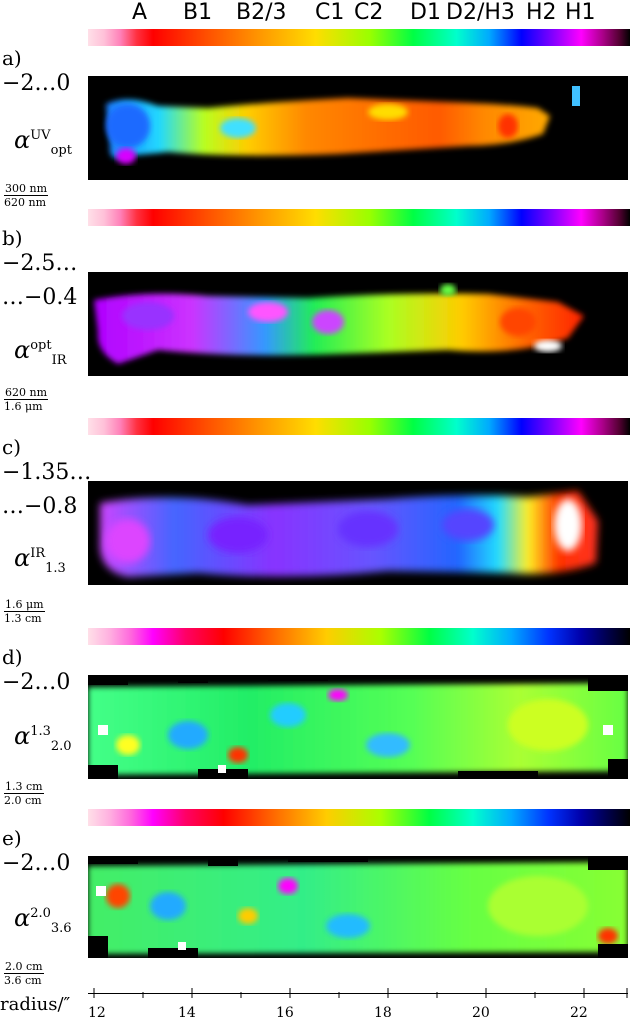 The height and width of the screenshot is (1021, 630). I want to click on colorbar-a, so click(359, 37).